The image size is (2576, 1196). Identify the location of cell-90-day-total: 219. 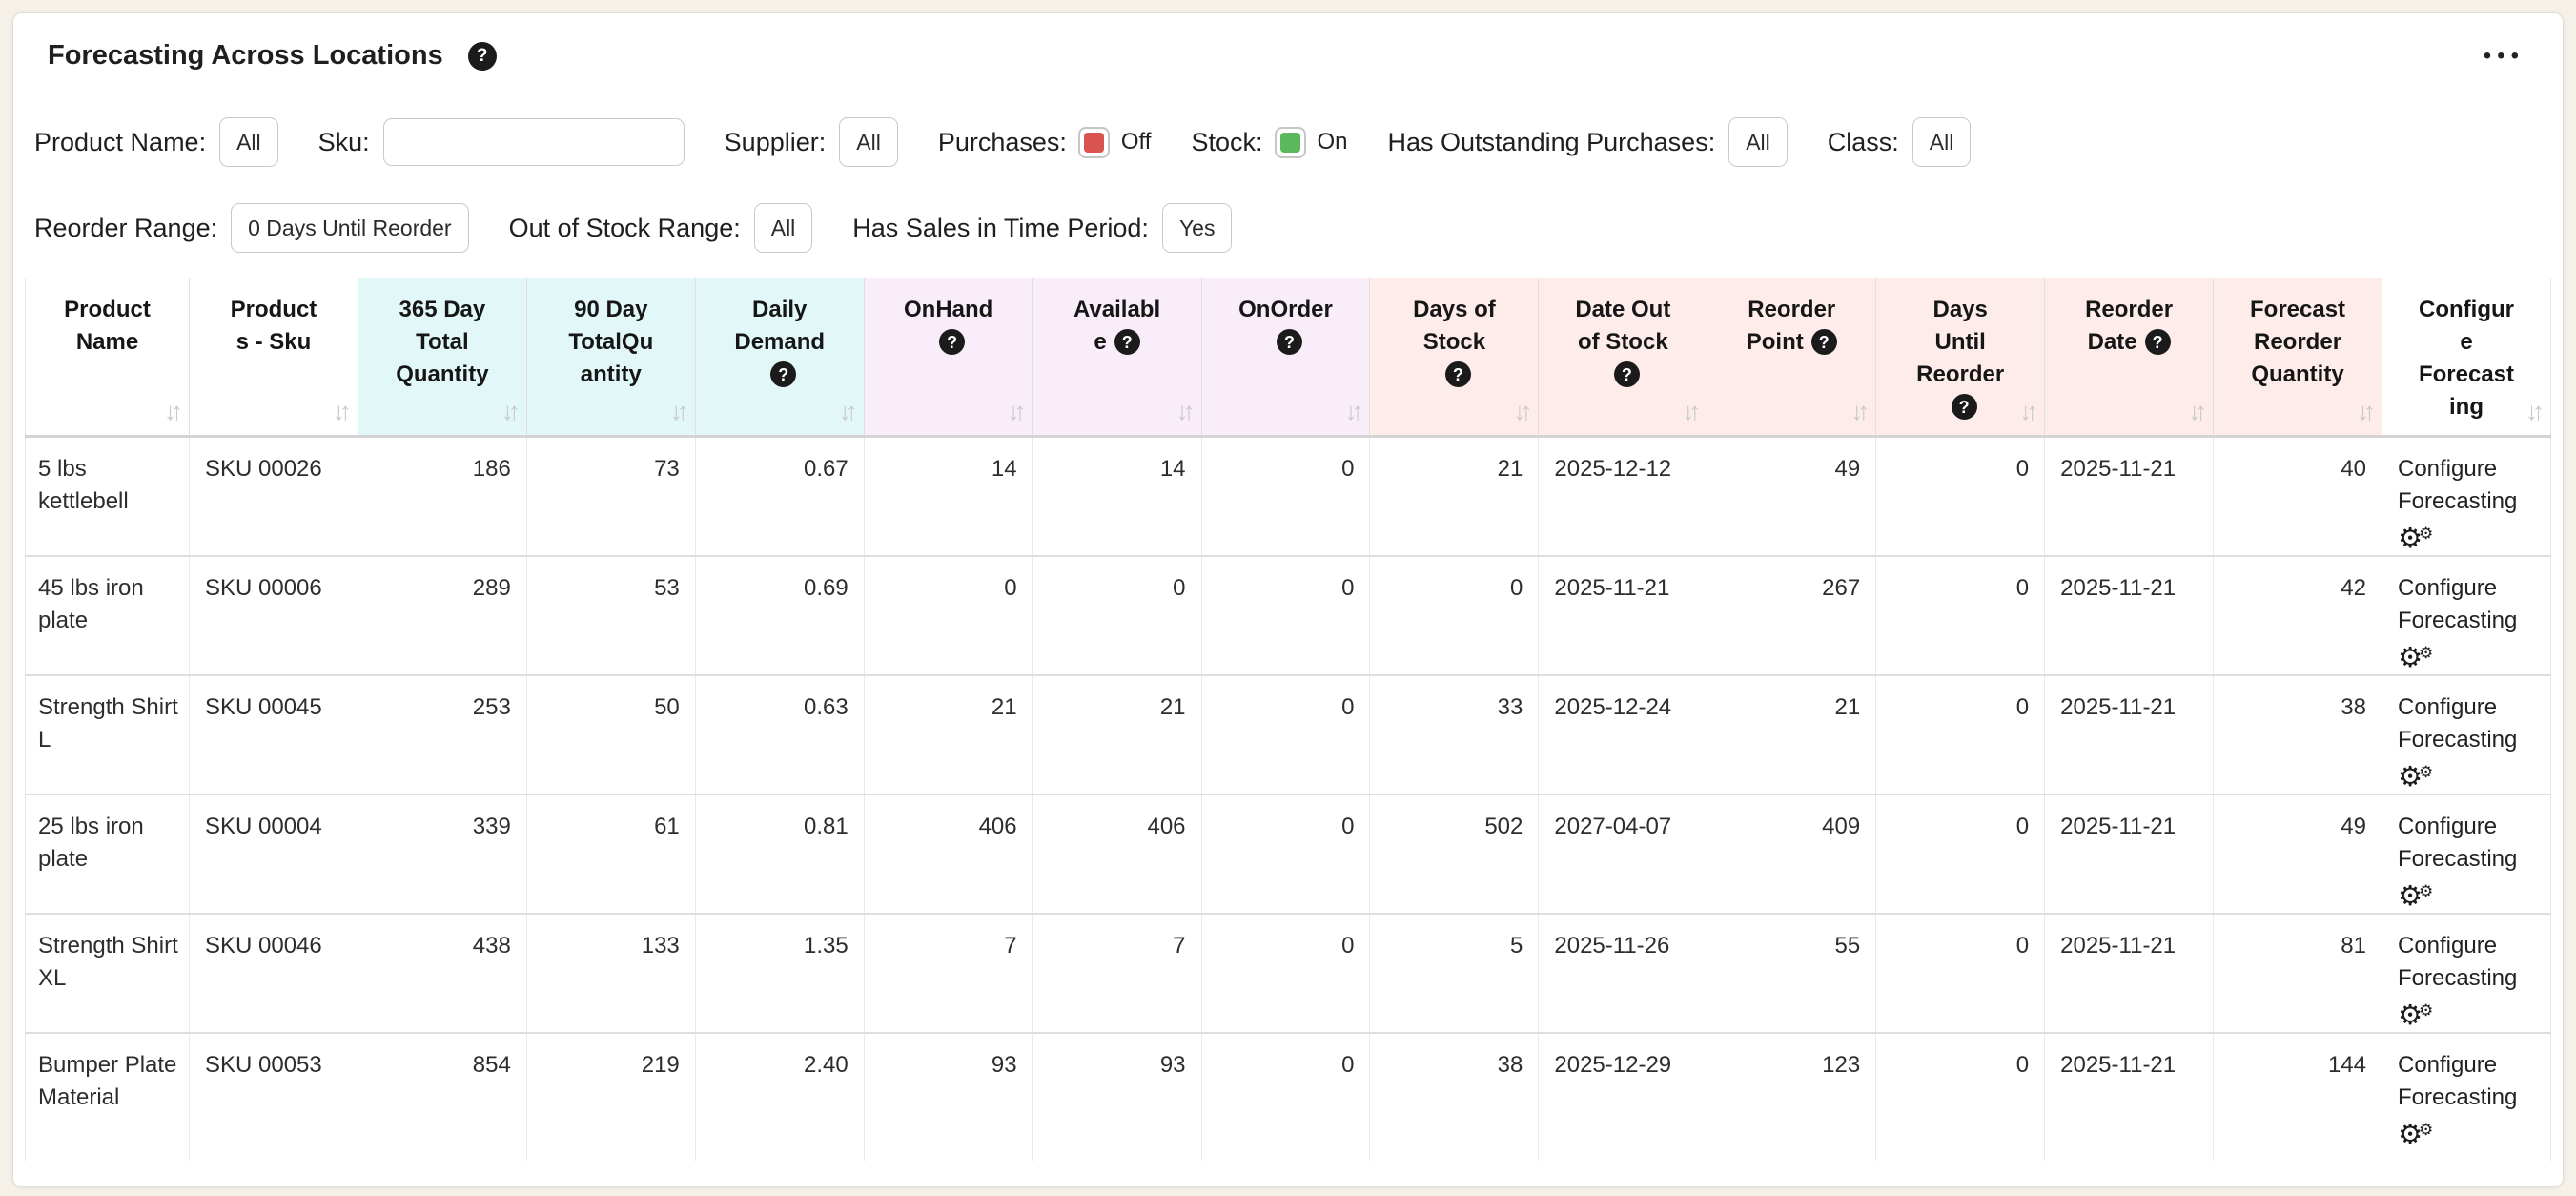
(611, 1096).